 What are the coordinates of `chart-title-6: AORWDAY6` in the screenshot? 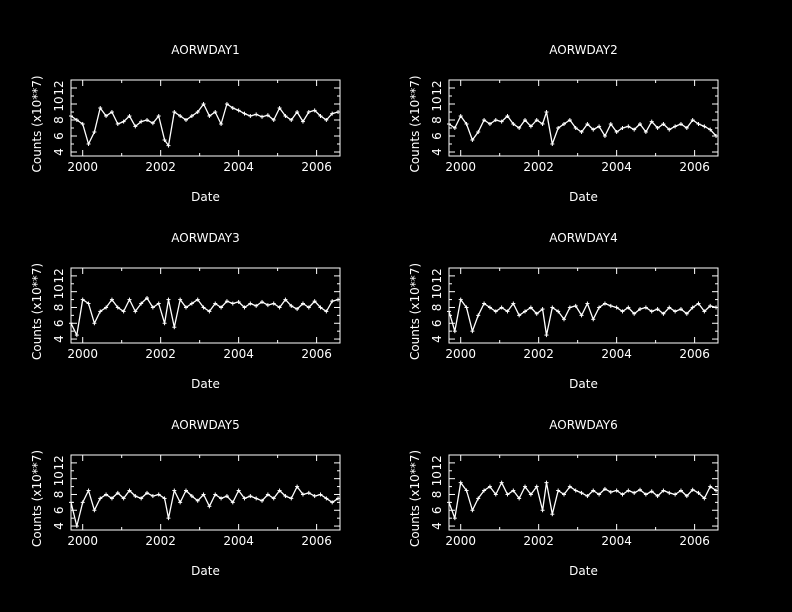 It's located at (583, 425).